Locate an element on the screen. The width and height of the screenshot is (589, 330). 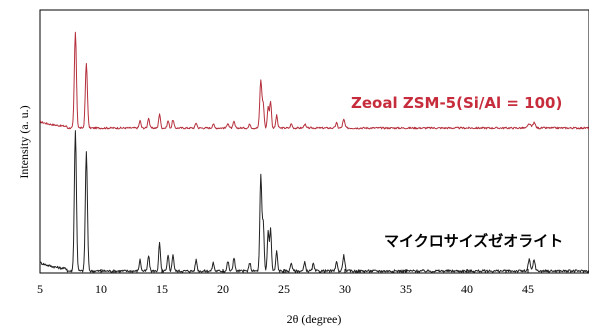
x-ticks: 5 10 15 20 25 30 35 40 45 is located at coordinates (285, 282).